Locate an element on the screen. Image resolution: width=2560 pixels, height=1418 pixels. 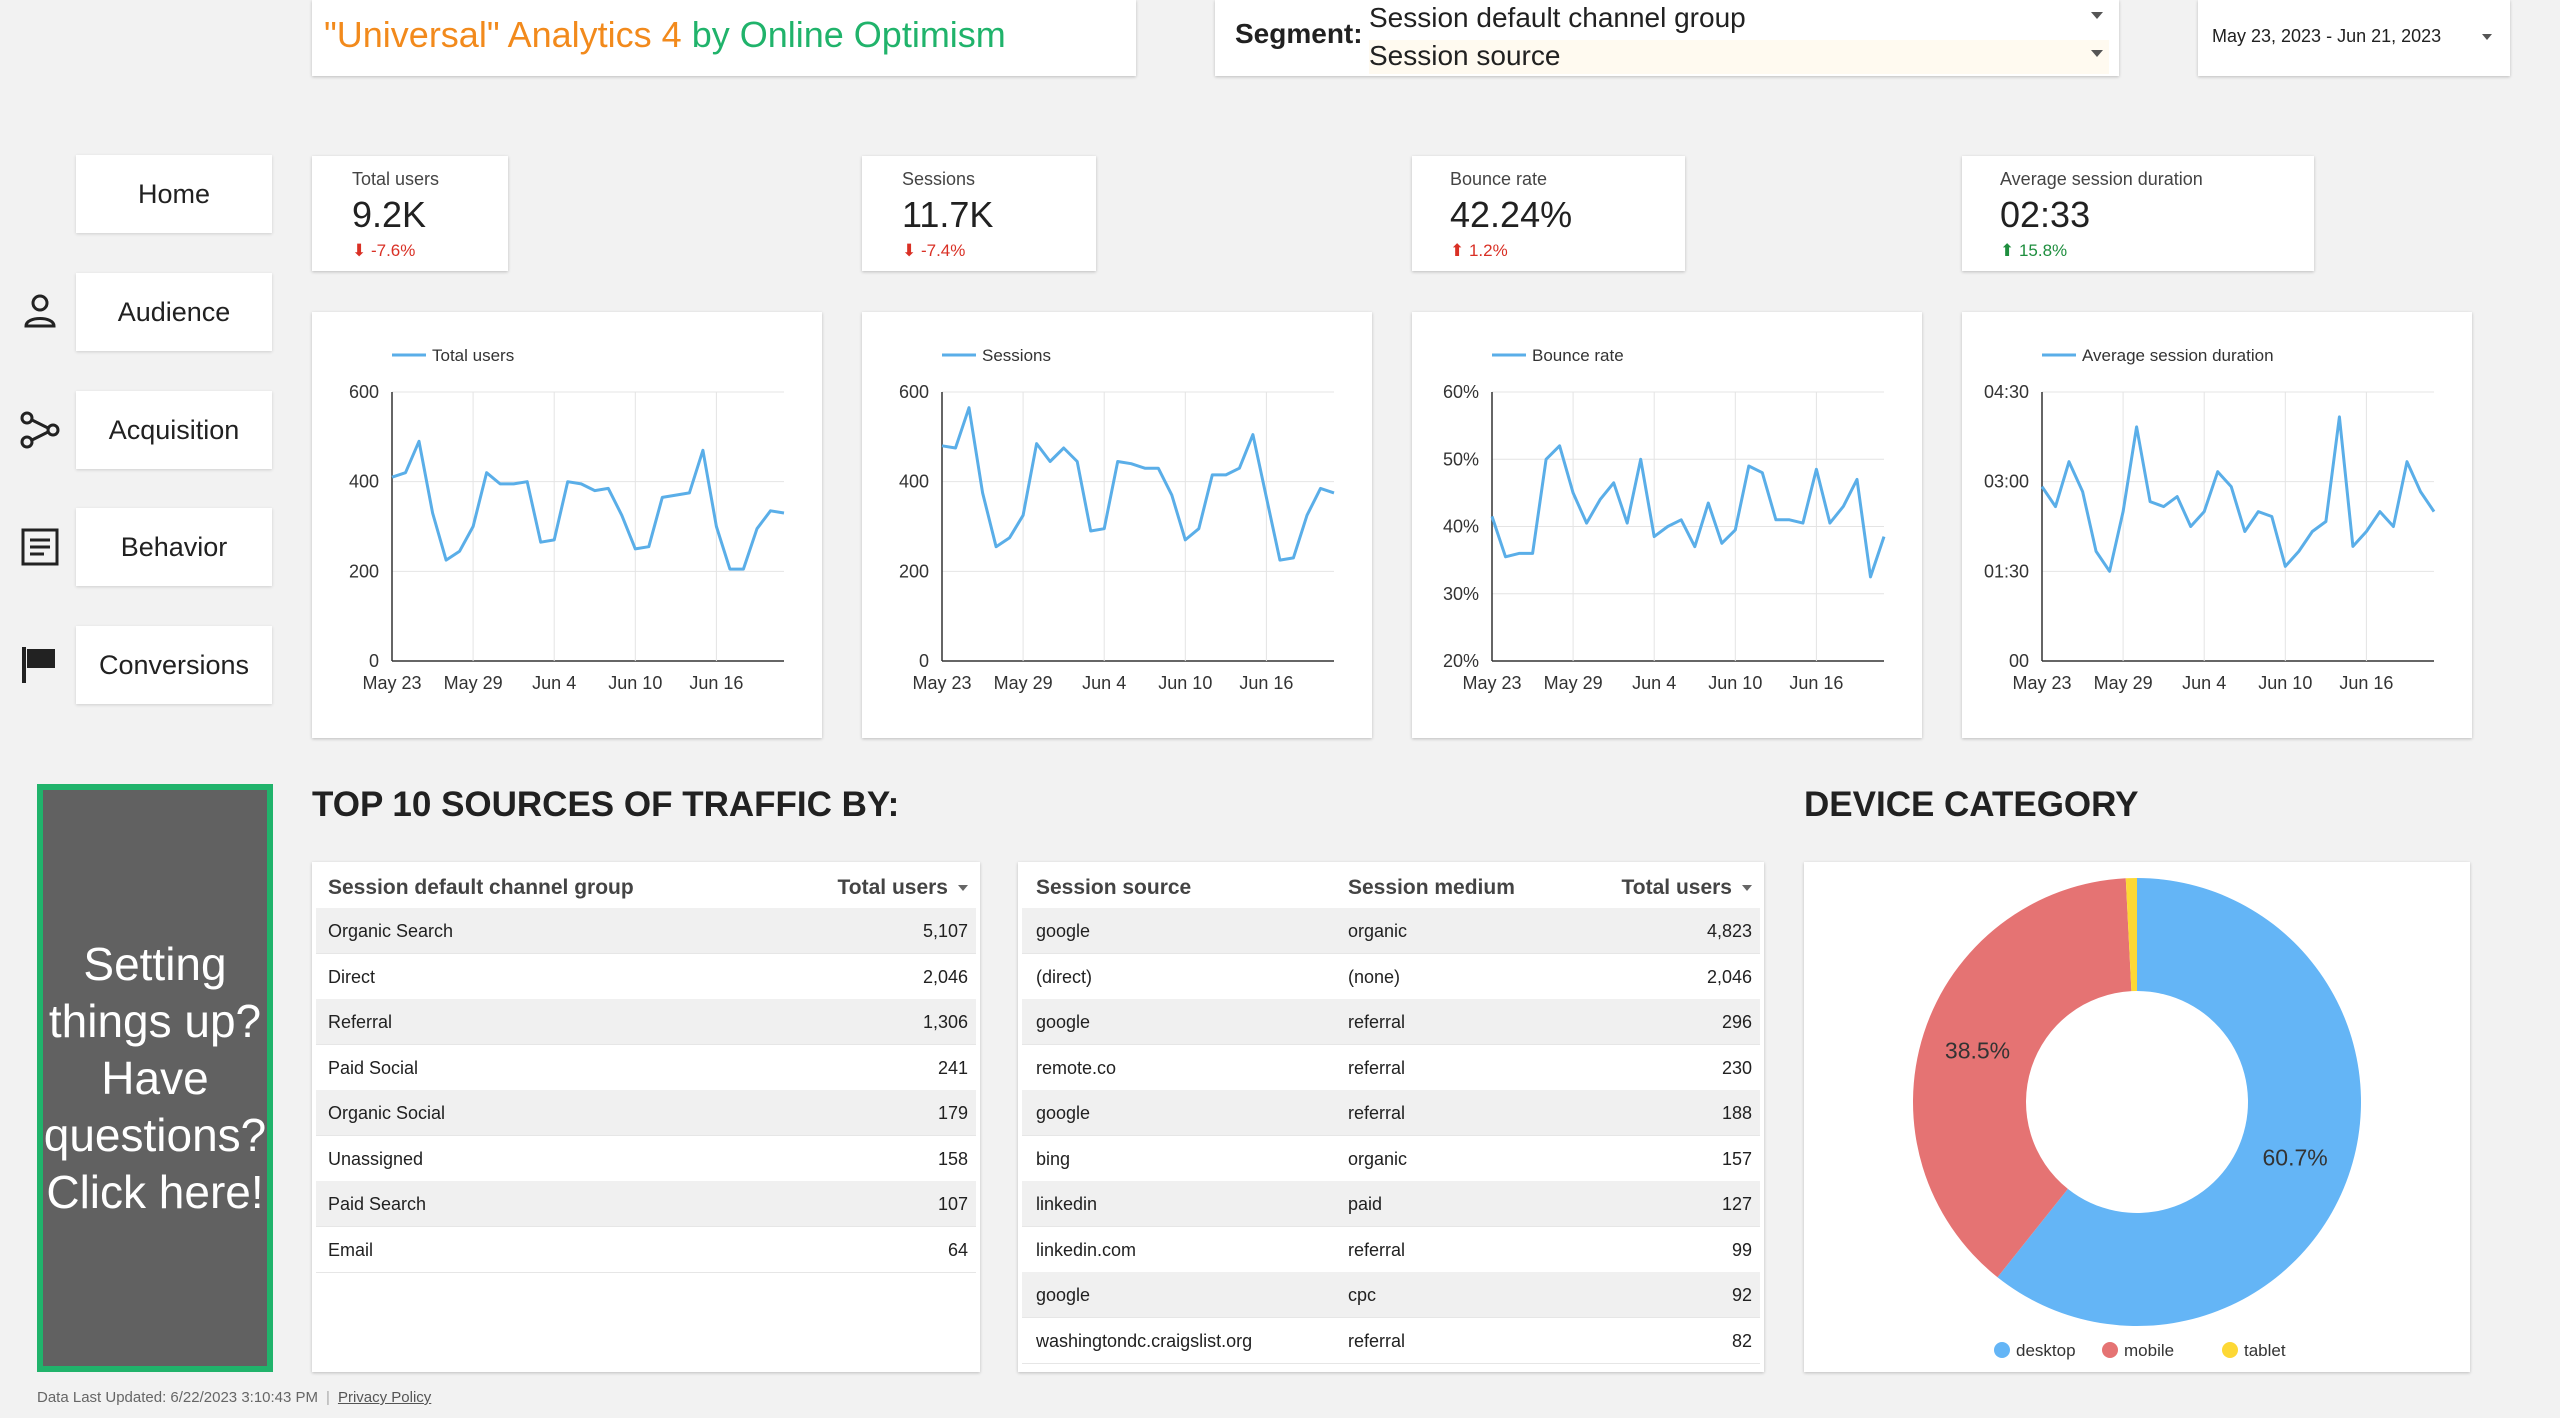
nav-home-button: Home is located at coordinates (174, 194).